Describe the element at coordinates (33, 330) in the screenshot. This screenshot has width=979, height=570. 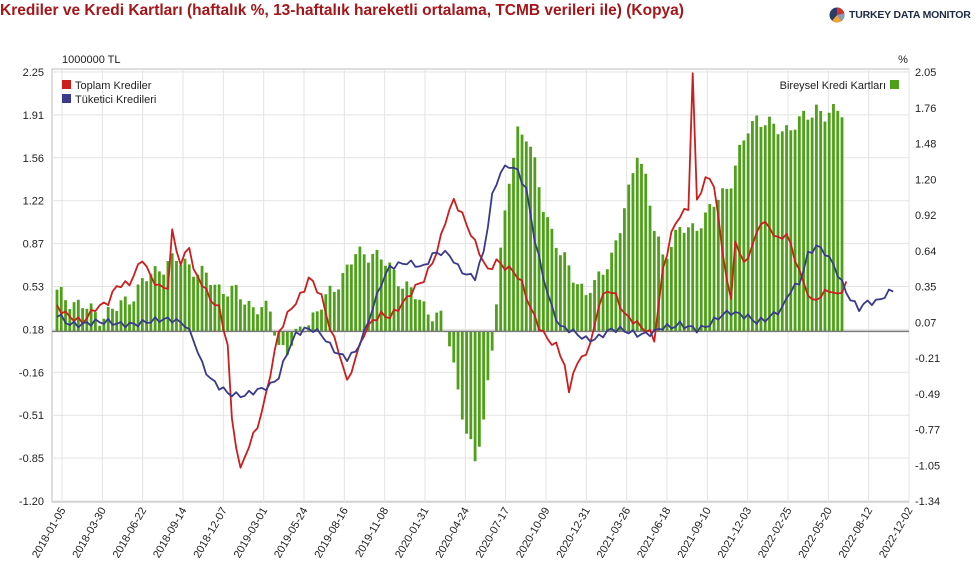
I see `left-tick-label: 0.18` at that location.